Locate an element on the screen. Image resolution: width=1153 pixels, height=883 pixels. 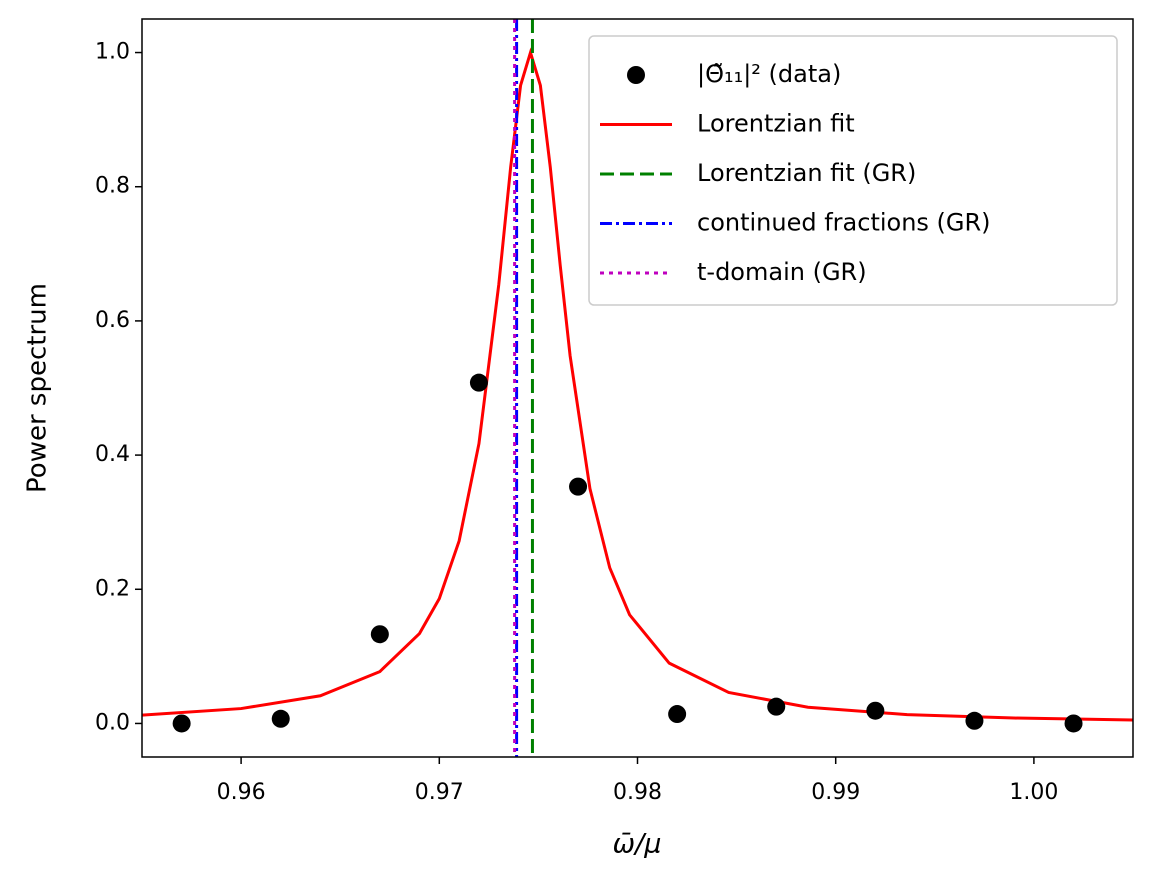
legend-label: Lorentzian fit is located at coordinates (776, 124).